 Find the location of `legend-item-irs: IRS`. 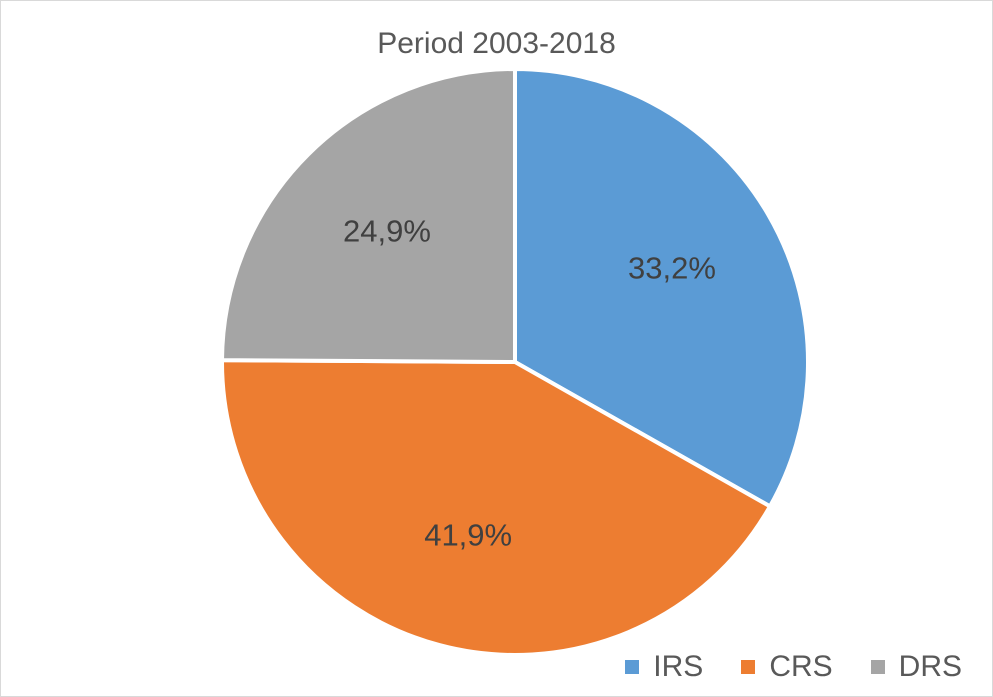

legend-item-irs: IRS is located at coordinates (664, 667).